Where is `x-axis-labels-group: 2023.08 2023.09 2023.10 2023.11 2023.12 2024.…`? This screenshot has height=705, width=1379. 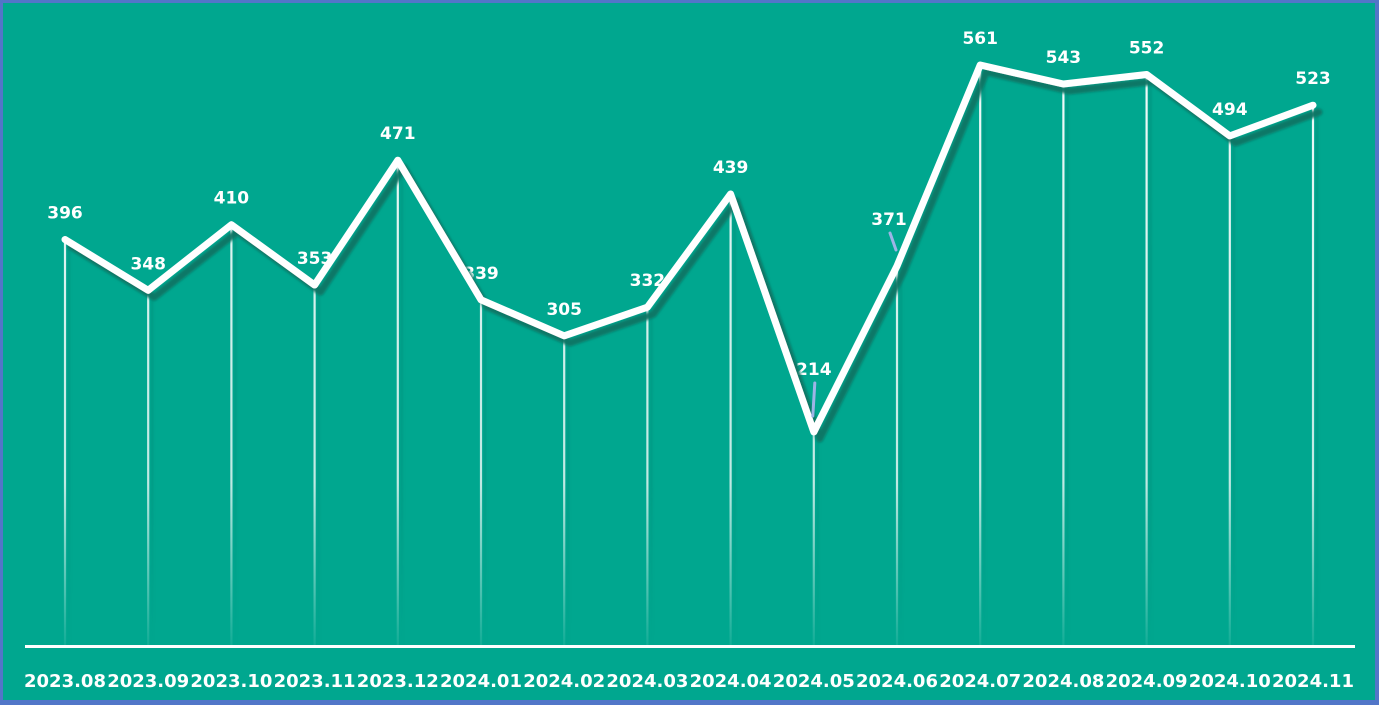 x-axis-labels-group: 2023.08 2023.09 2023.10 2023.11 2023.12 2024.… is located at coordinates (689, 681).